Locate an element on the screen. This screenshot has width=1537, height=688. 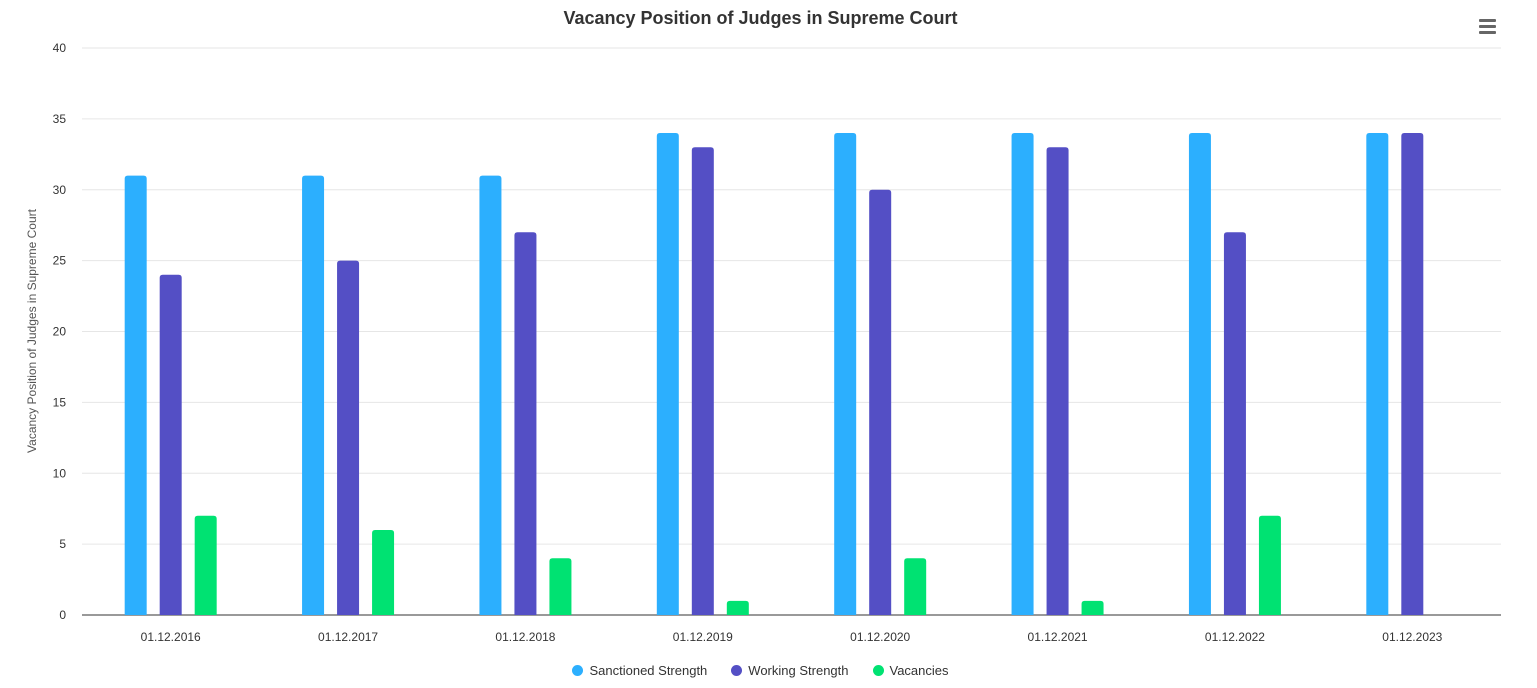
bar-working-strength-01.12.2023 is located at coordinates (1412, 374).